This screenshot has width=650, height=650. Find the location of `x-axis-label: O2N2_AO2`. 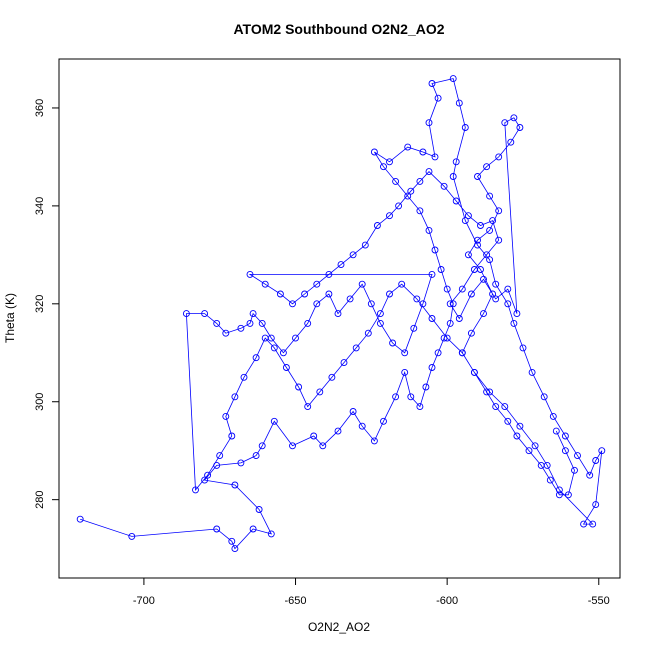

x-axis-label: O2N2_AO2 is located at coordinates (339, 627).